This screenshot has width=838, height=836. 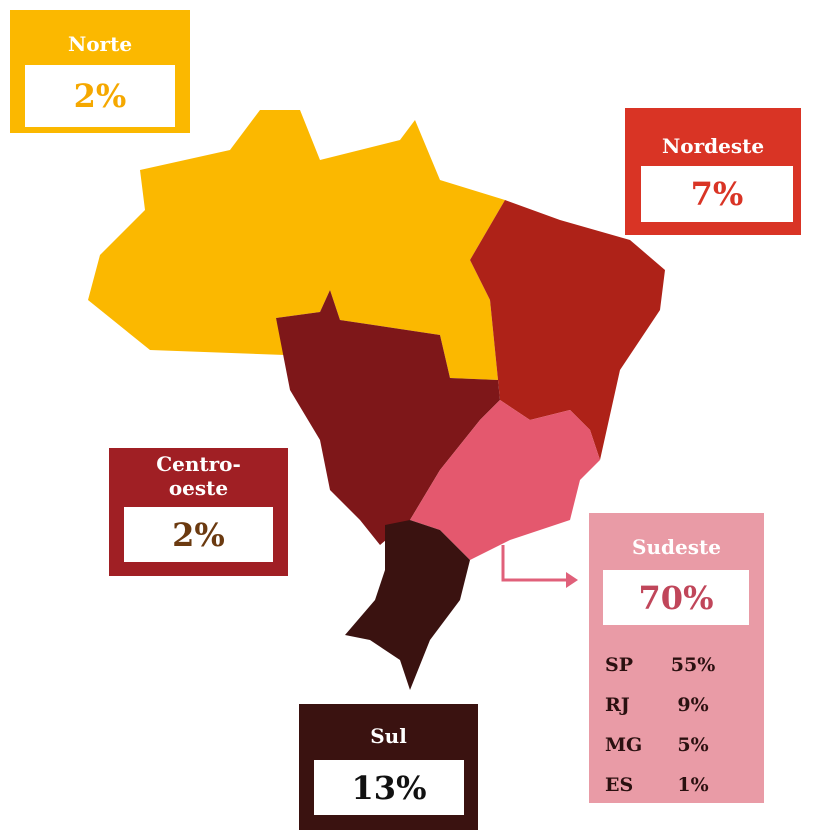 I want to click on region-name: Centro-oeste, so click(x=198, y=476).